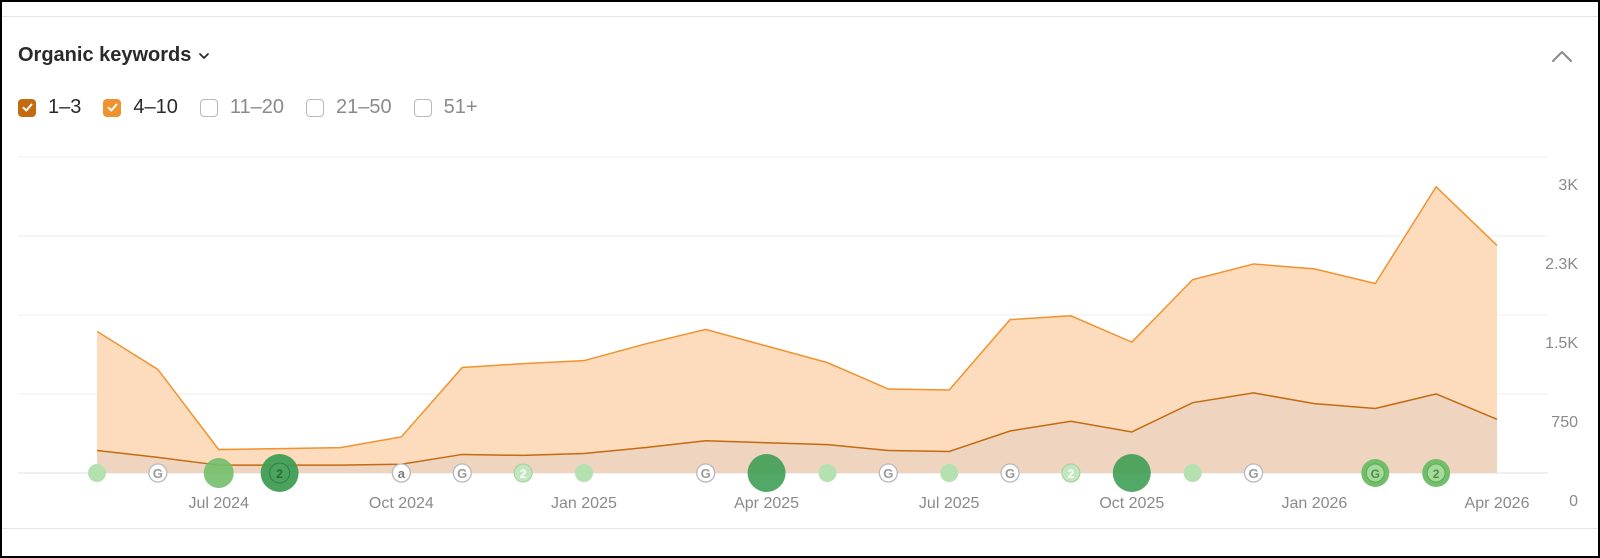 The height and width of the screenshot is (558, 1600). I want to click on filter-51-plus: 51+, so click(445, 107).